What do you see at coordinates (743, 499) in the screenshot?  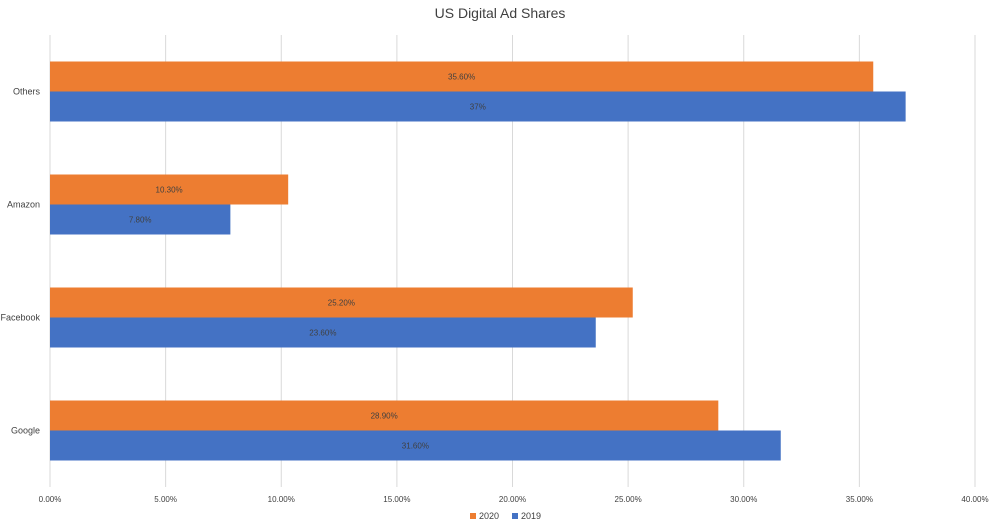 I see `x-tick-label: 30.00%` at bounding box center [743, 499].